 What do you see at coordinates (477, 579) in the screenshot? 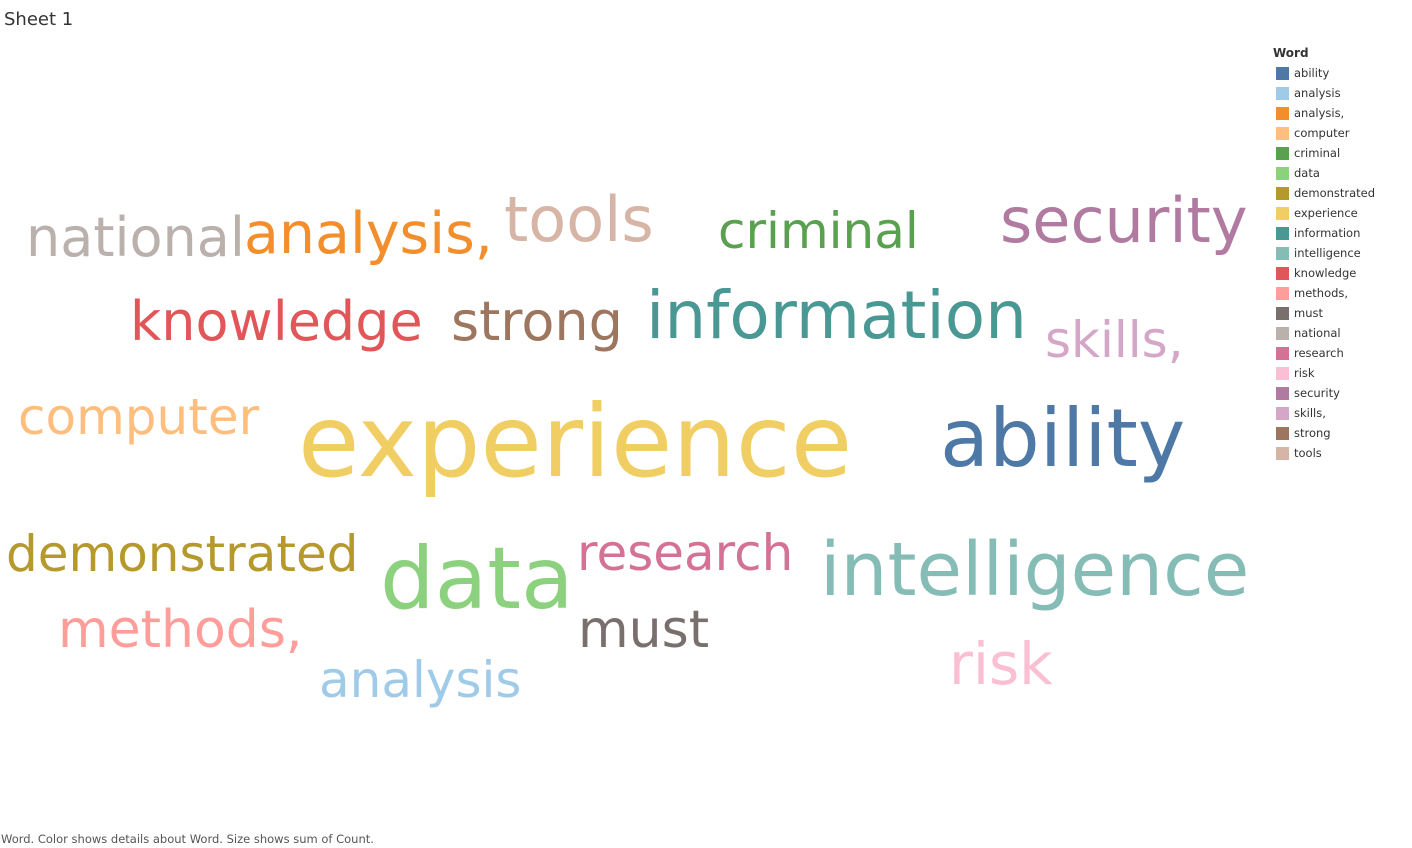
I see `cloud-word-data: data` at bounding box center [477, 579].